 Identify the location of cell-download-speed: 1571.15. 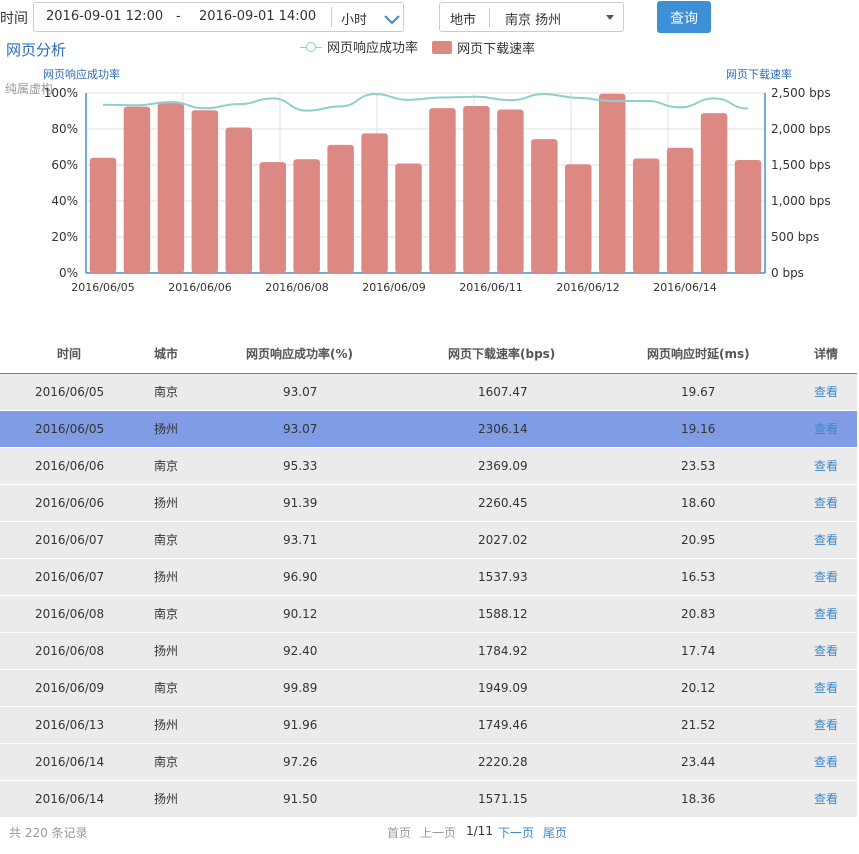
(503, 799).